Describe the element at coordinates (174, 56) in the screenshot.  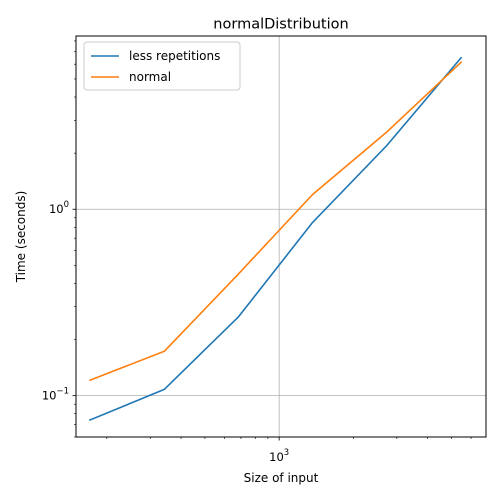
I see `legend-label: less repetitions` at that location.